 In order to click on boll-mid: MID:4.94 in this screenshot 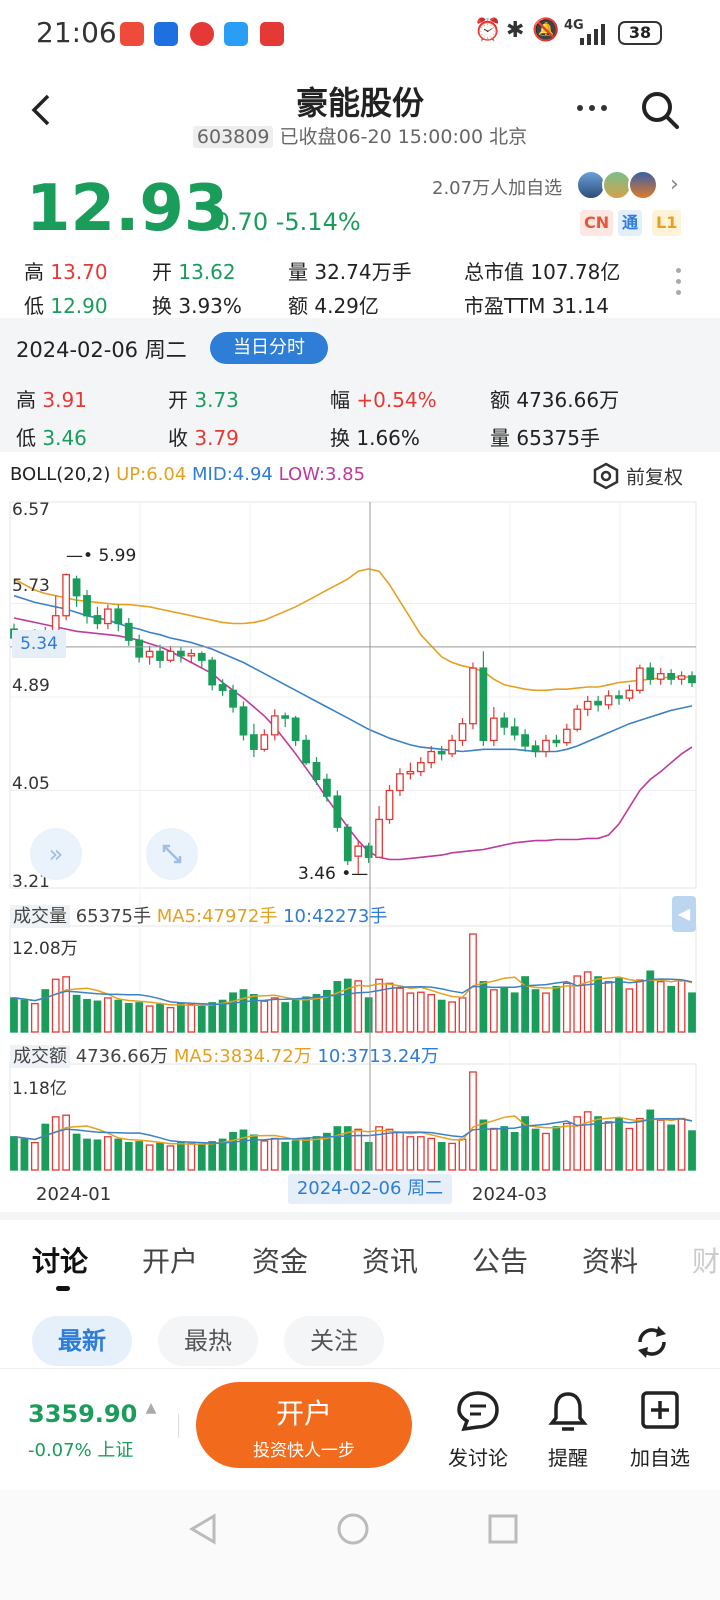, I will do `click(232, 474)`.